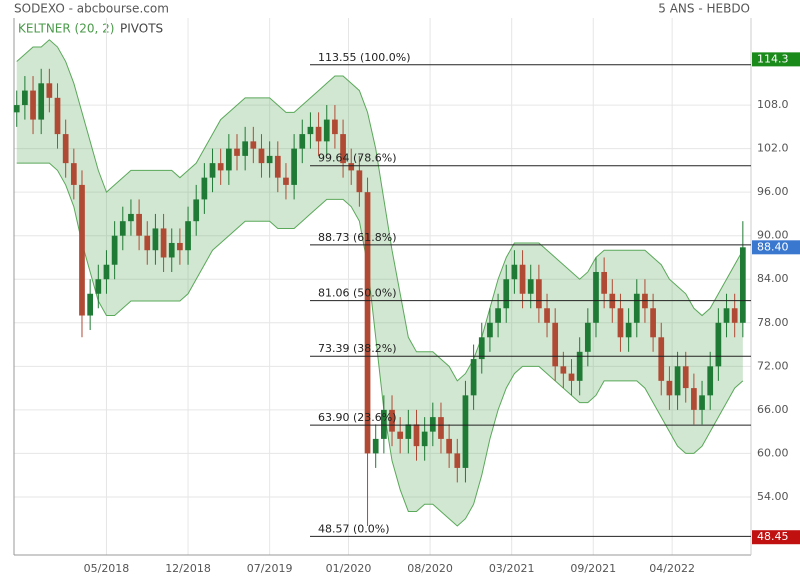 The height and width of the screenshot is (580, 800). What do you see at coordinates (773, 322) in the screenshot?
I see `y-tick-label: 78.00` at bounding box center [773, 322].